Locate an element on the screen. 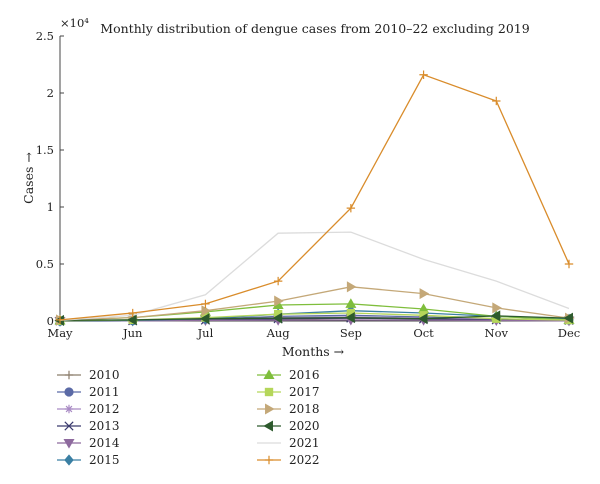 The height and width of the screenshot is (484, 600). series-2020 is located at coordinates (313, 318).